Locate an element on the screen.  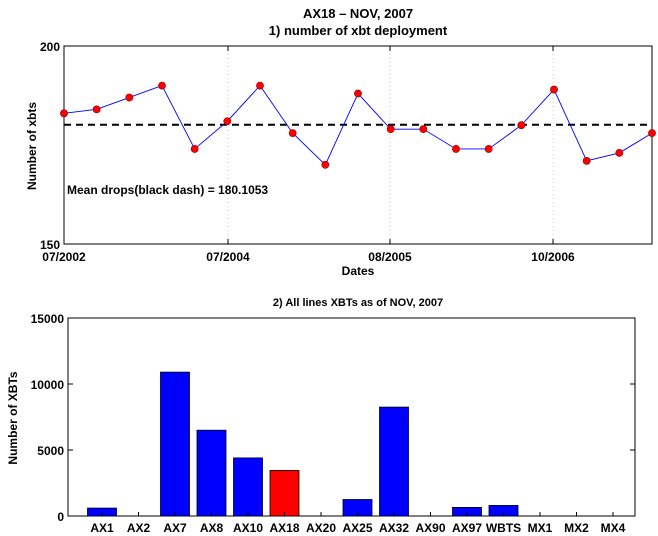
chart2-xtick-label: MX4 is located at coordinates (613, 528).